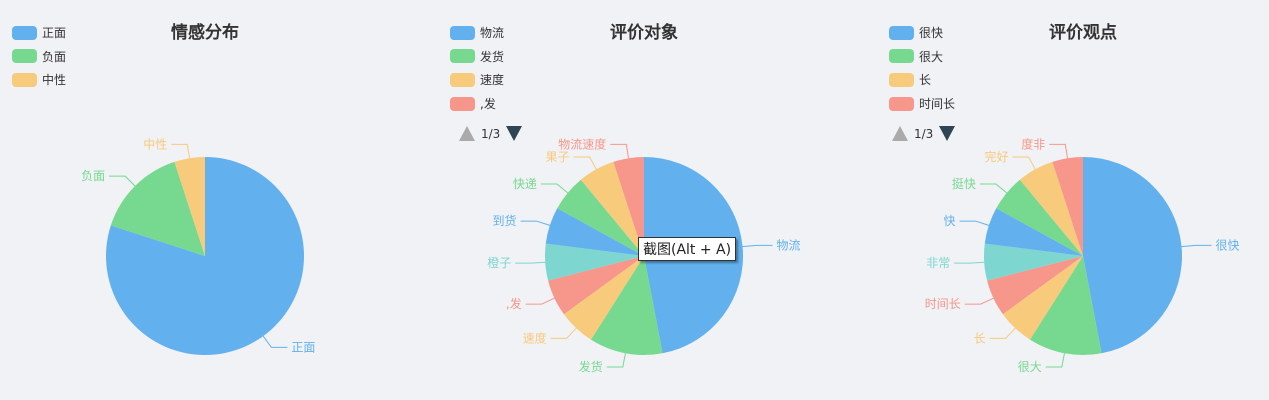 This screenshot has width=1269, height=400. Describe the element at coordinates (477, 33) in the screenshot. I see `legend-item: 物流` at that location.